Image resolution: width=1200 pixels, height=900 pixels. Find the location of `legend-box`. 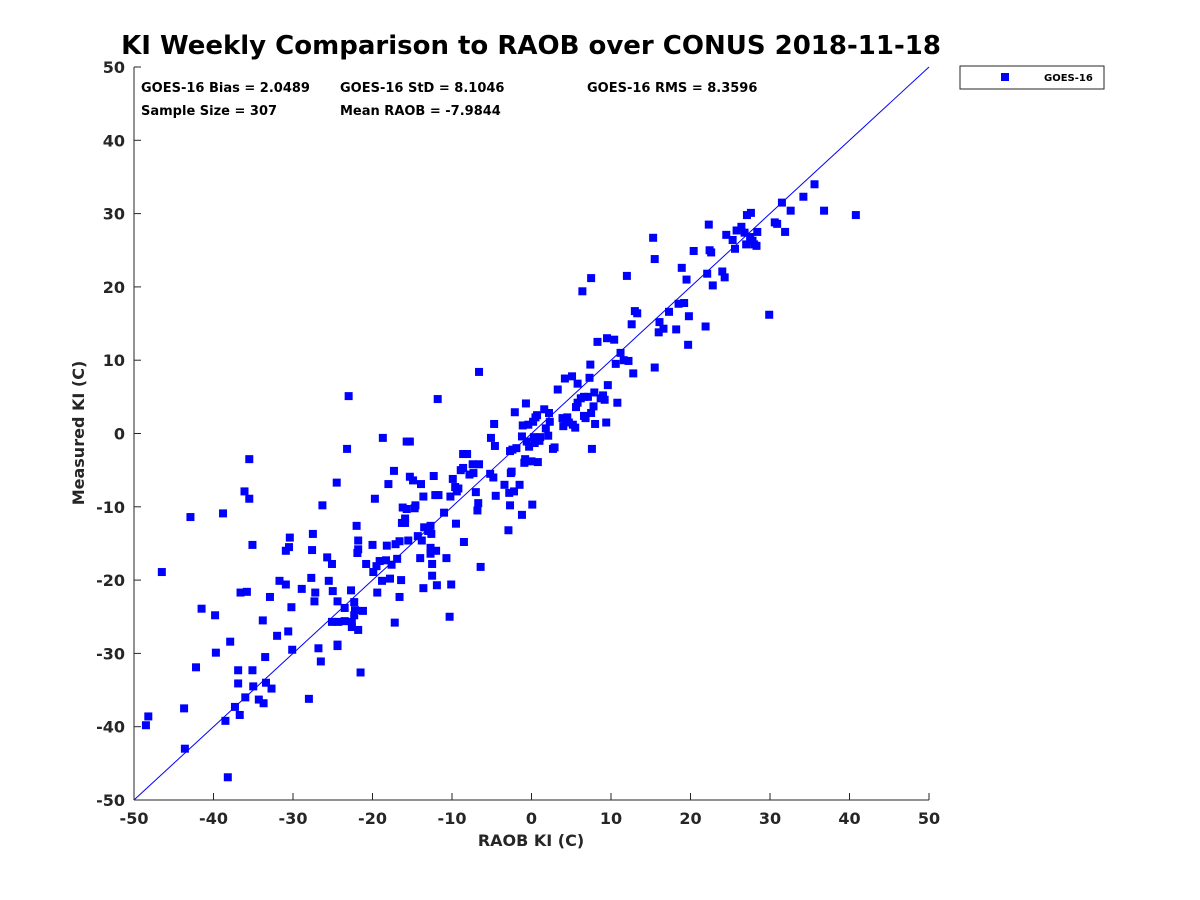

legend-box is located at coordinates (1032, 77).